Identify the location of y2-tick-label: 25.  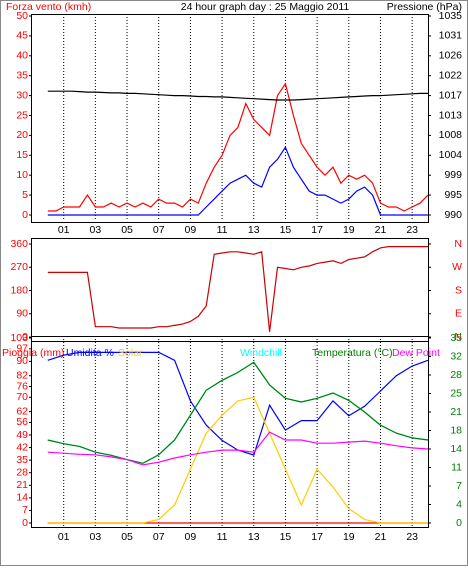
(456, 393).